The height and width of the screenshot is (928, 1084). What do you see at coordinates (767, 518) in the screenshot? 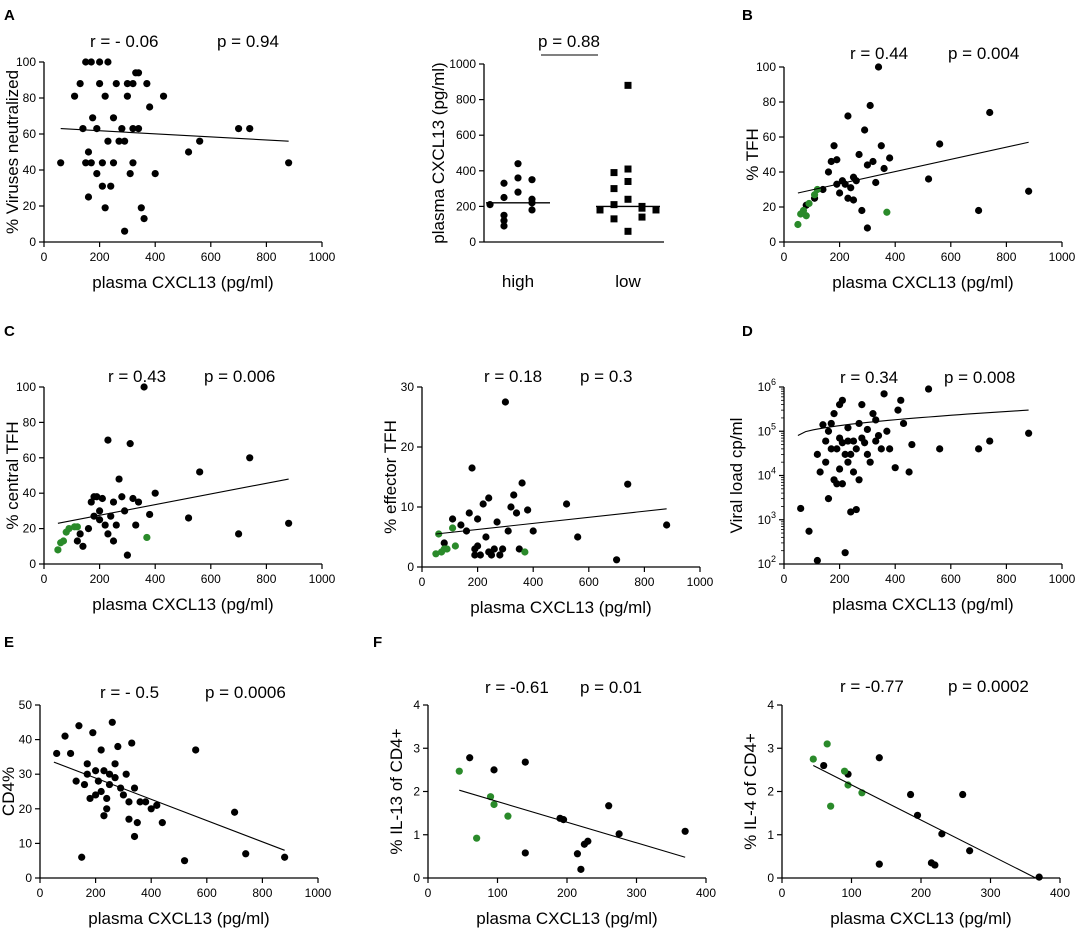
I see `d-y-tick-label: 103` at bounding box center [767, 518].